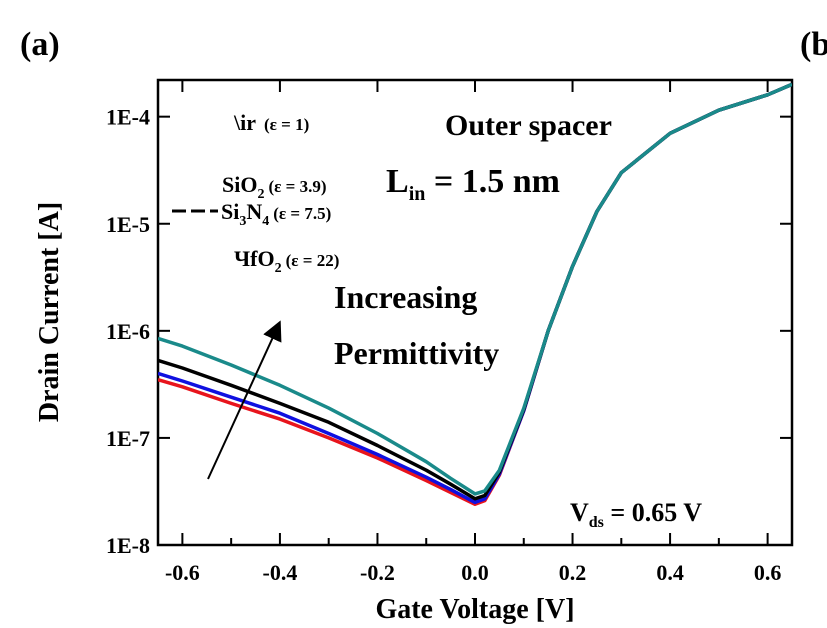  I want to click on annotation-lin-main: L, so click(397, 181).